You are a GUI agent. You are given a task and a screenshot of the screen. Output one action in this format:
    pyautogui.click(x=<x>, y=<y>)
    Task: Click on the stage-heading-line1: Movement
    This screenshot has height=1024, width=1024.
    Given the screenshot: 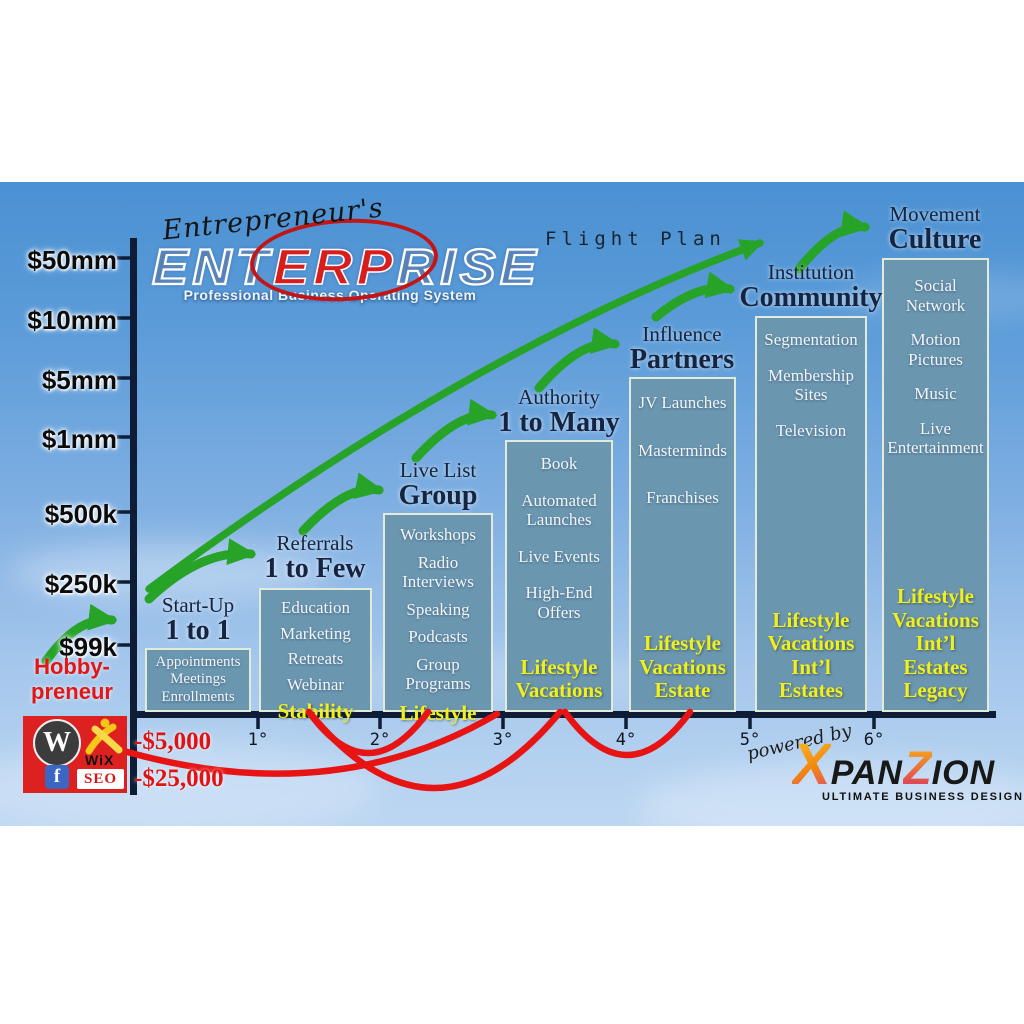 What is the action you would take?
    pyautogui.click(x=935, y=214)
    